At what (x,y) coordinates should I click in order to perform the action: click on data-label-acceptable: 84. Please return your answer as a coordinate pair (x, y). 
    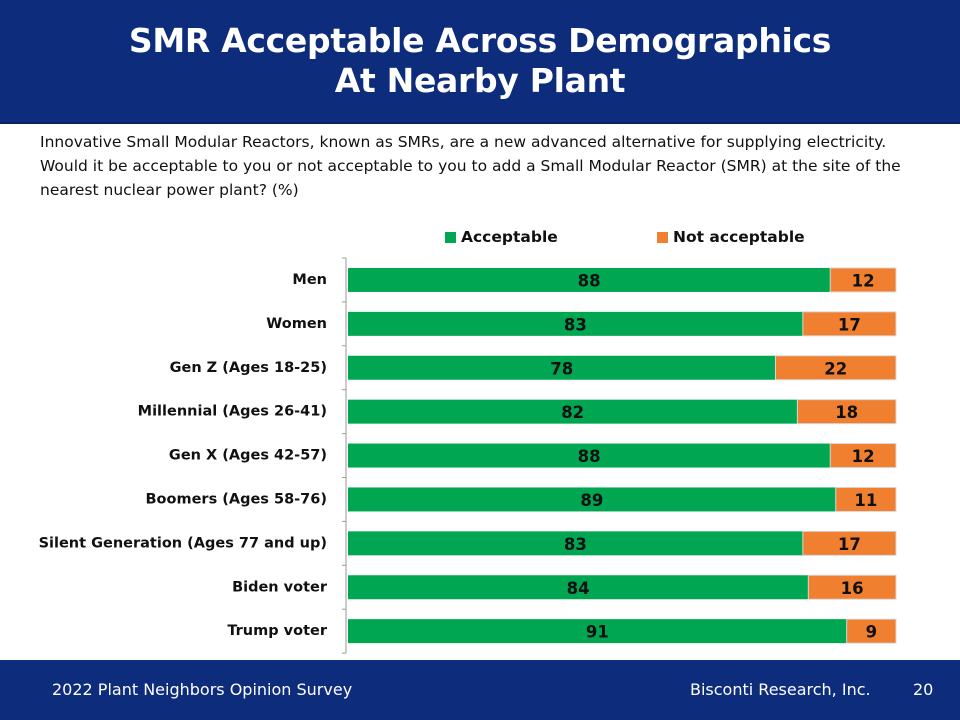
    Looking at the image, I should click on (578, 588).